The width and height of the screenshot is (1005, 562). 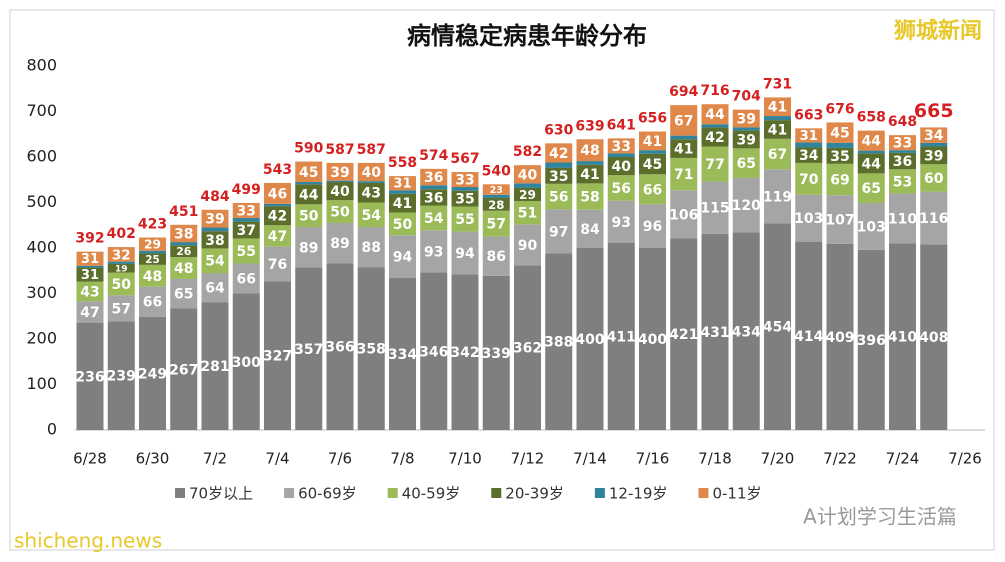 What do you see at coordinates (371, 248) in the screenshot?
I see `data-label: 88` at bounding box center [371, 248].